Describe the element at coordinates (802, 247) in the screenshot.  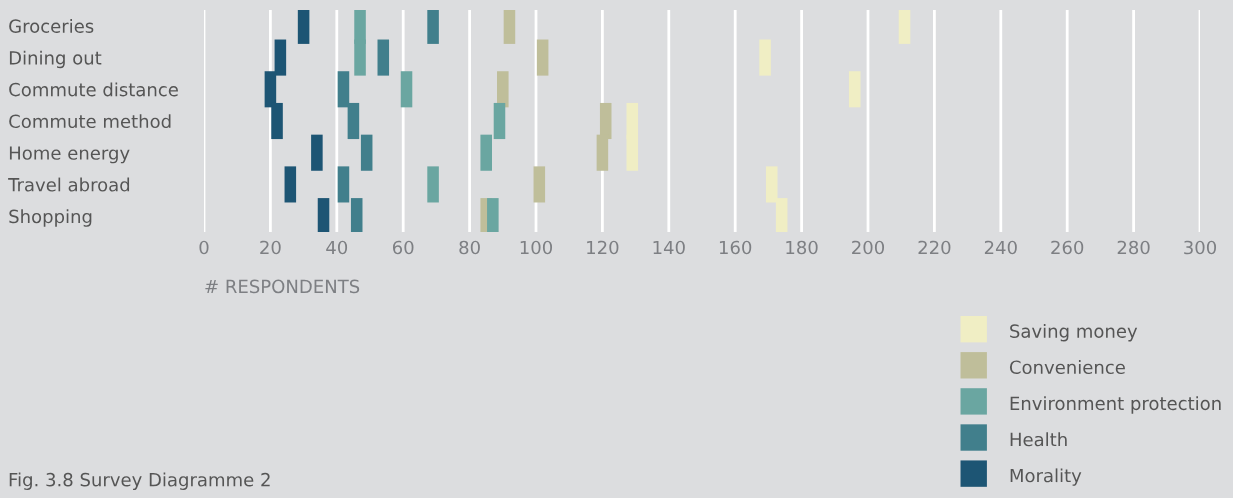
I see `x-tick-label: 180` at that location.